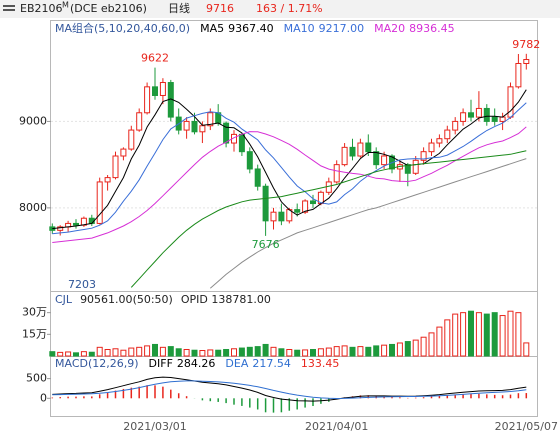  I want to click on x-tick-label: 2021/05/07, so click(526, 426).